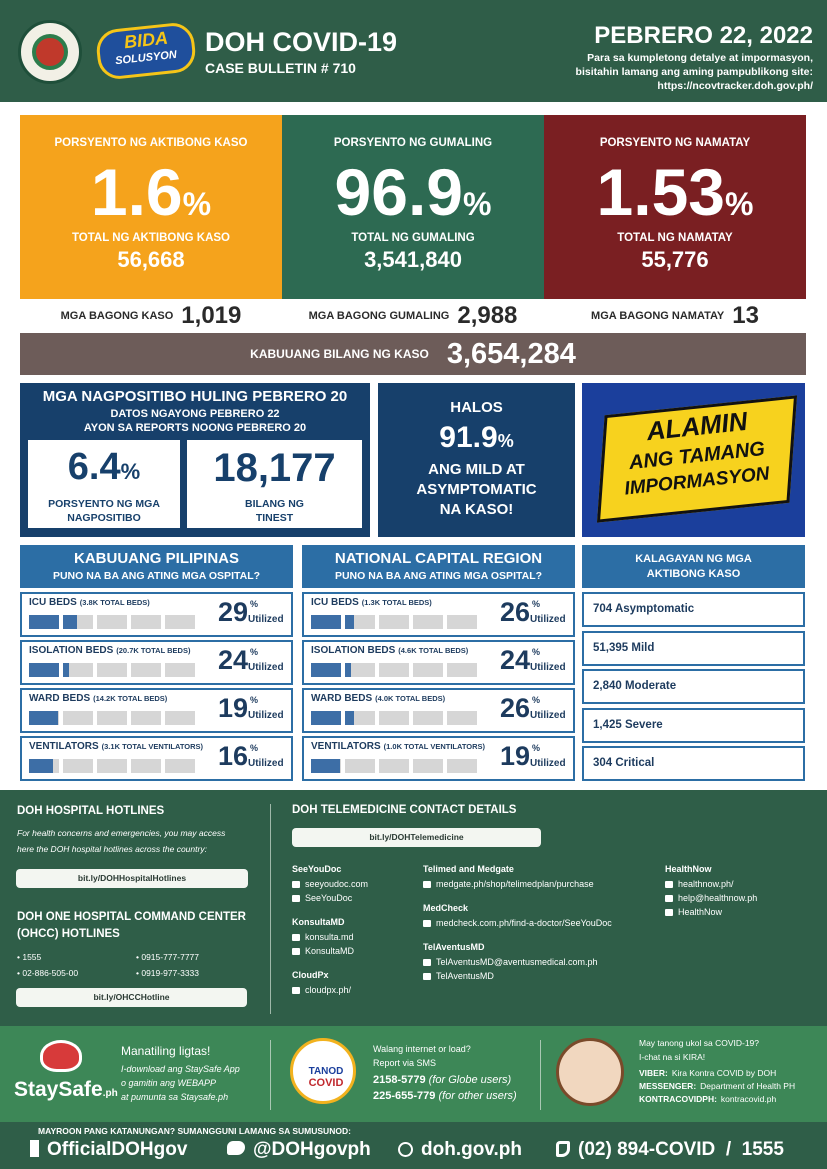 The image size is (827, 1169). I want to click on provider-contact: KonsultaMD, so click(323, 951).